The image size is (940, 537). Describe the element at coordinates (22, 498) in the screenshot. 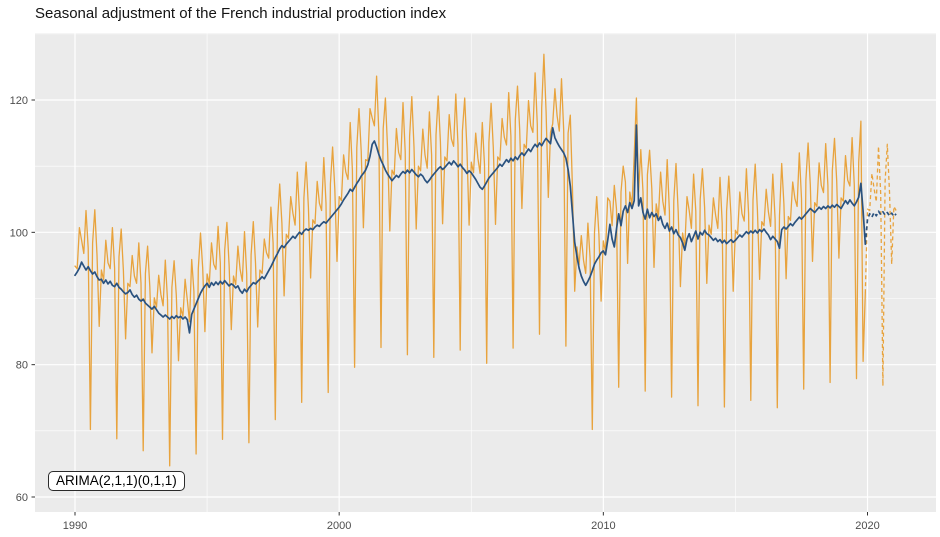

I see `y-tick-label: 60` at that location.